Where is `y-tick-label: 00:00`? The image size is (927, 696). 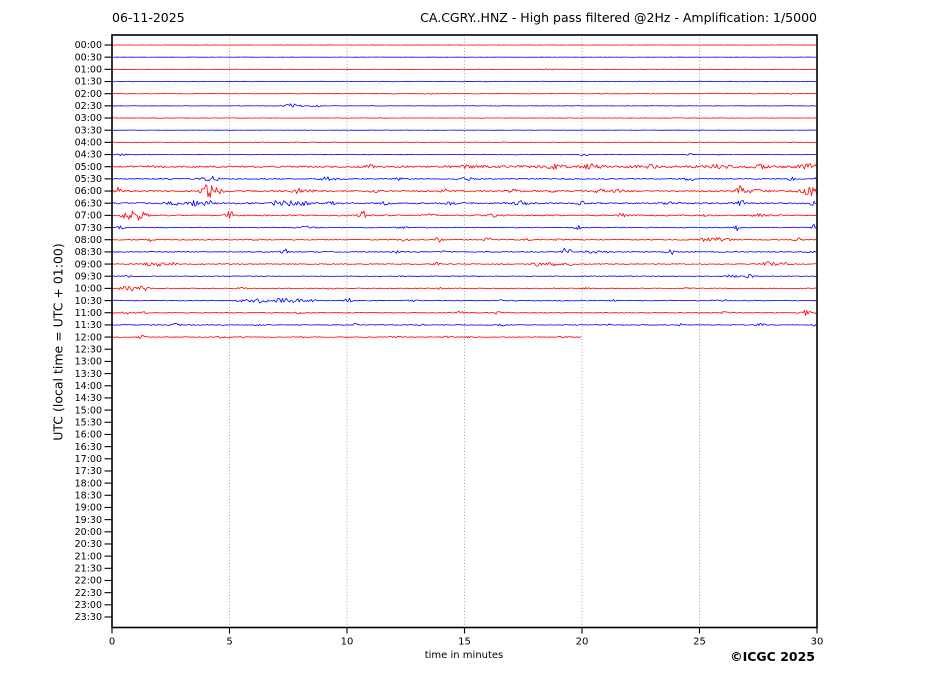 y-tick-label: 00:00 is located at coordinates (88, 45).